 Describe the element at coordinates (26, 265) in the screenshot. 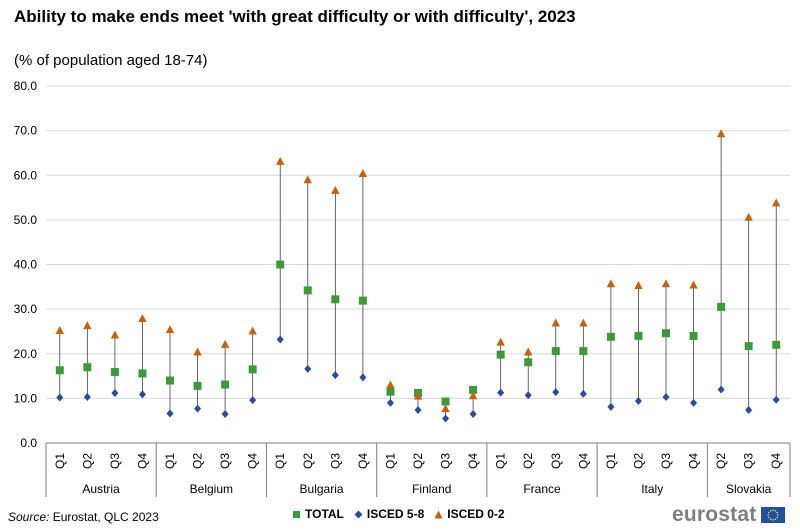

I see `y-tick-label: 40.0` at that location.